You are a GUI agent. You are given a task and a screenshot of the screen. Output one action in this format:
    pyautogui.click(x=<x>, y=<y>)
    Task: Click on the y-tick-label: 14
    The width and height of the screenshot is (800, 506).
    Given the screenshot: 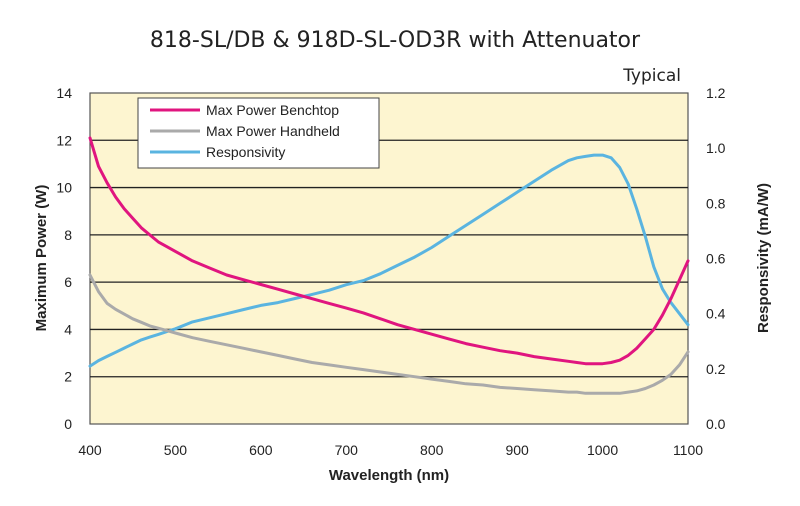 What is the action you would take?
    pyautogui.click(x=64, y=93)
    